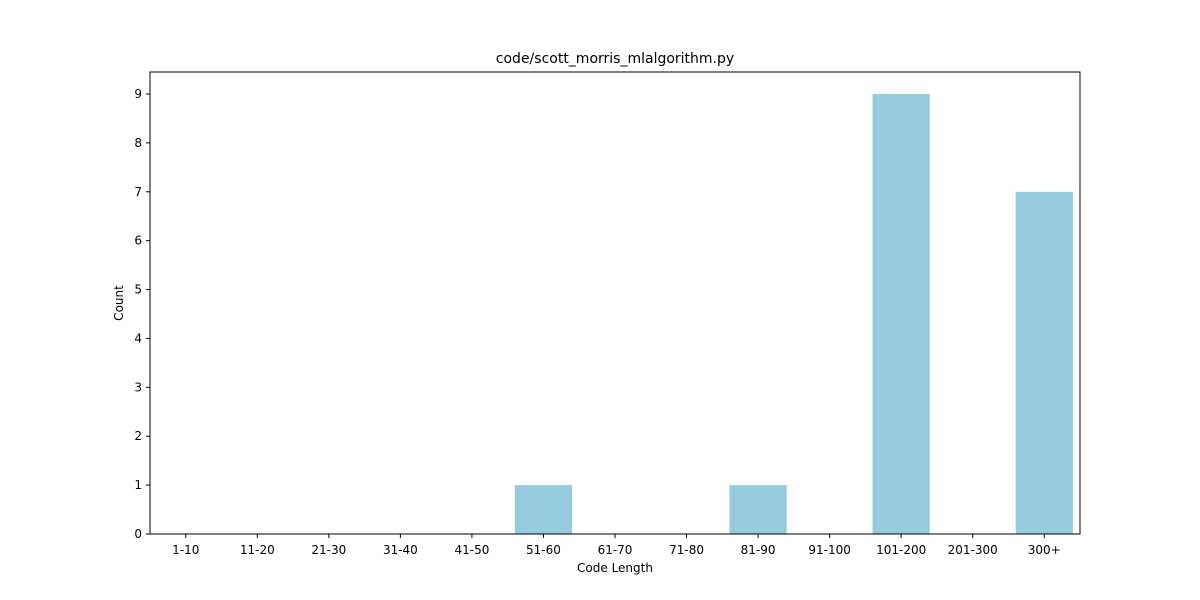 This screenshot has width=1200, height=600. What do you see at coordinates (138, 534) in the screenshot?
I see `y-tick-label: 0` at bounding box center [138, 534].